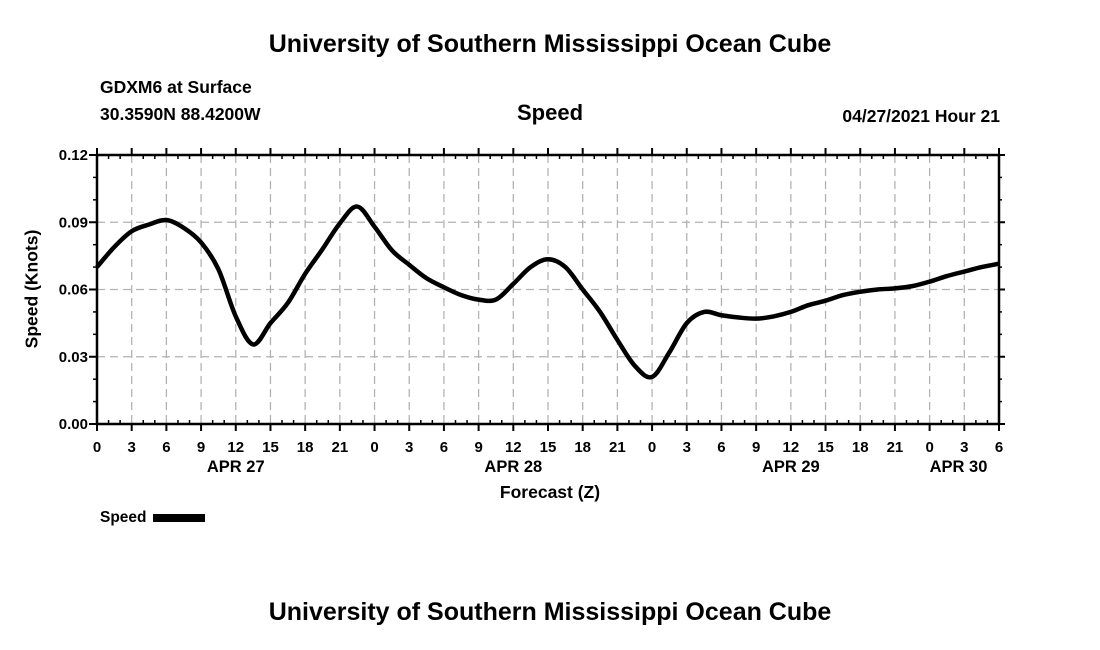 The width and height of the screenshot is (1100, 650). Describe the element at coordinates (550, 112) in the screenshot. I see `plot-title: Speed` at that location.